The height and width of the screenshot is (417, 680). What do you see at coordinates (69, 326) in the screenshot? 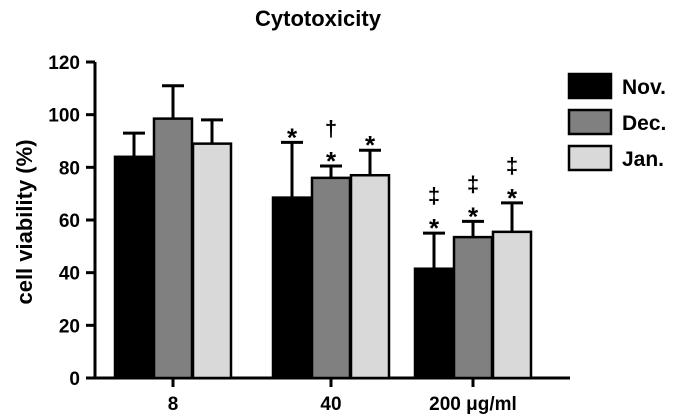
I see `y-tick-label: 20` at bounding box center [69, 326].